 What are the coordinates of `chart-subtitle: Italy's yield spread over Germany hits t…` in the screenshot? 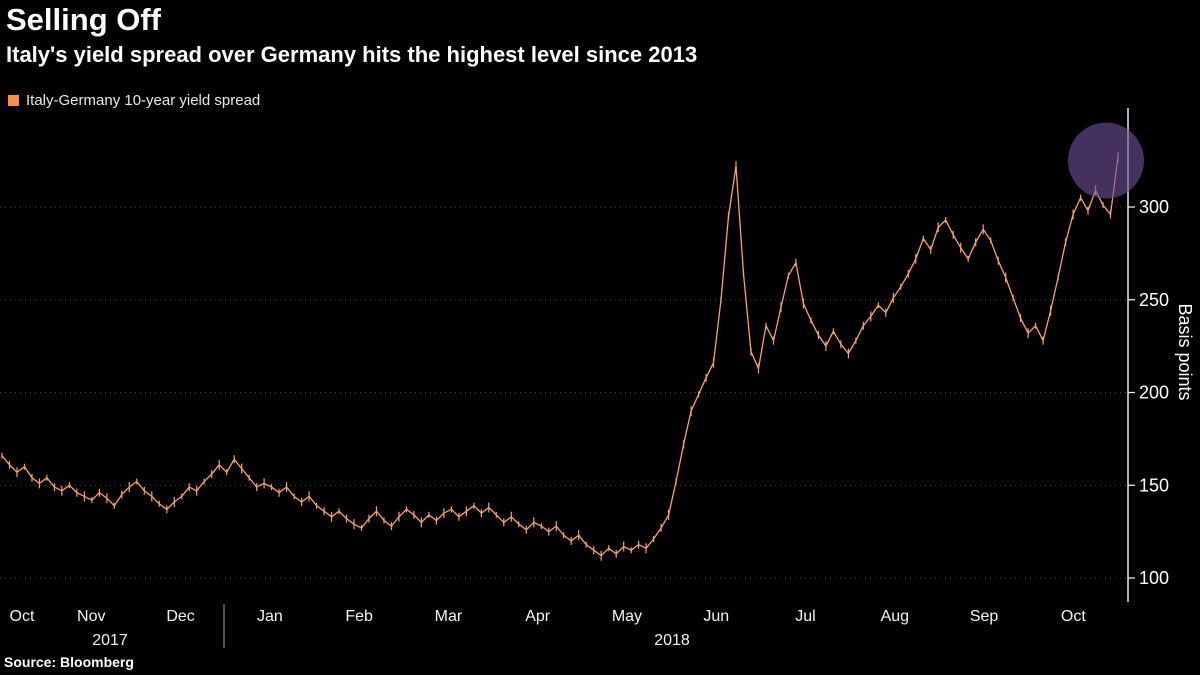 It's located at (352, 54).